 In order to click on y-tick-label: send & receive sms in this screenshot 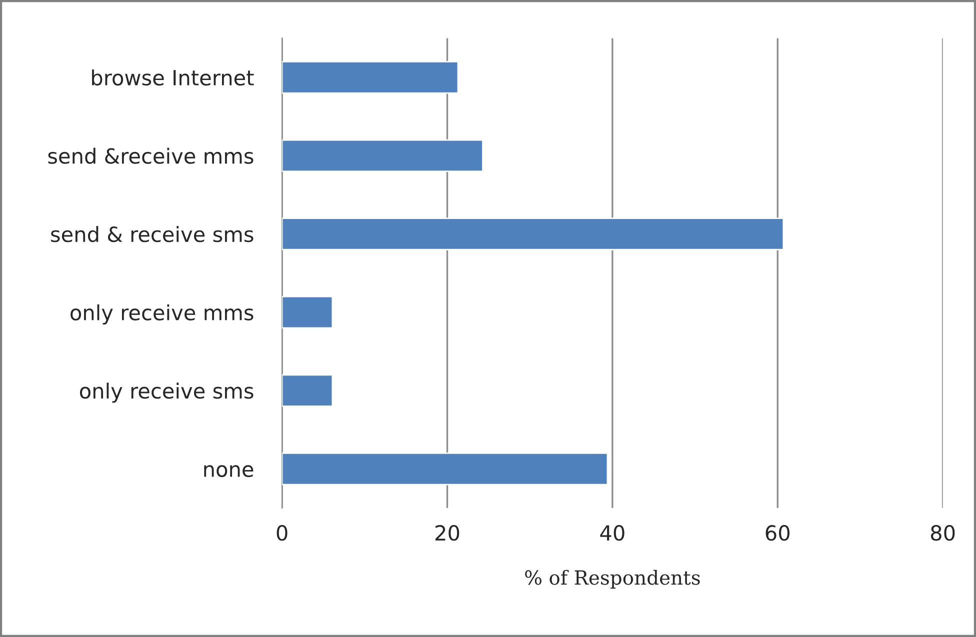, I will do `click(152, 234)`.